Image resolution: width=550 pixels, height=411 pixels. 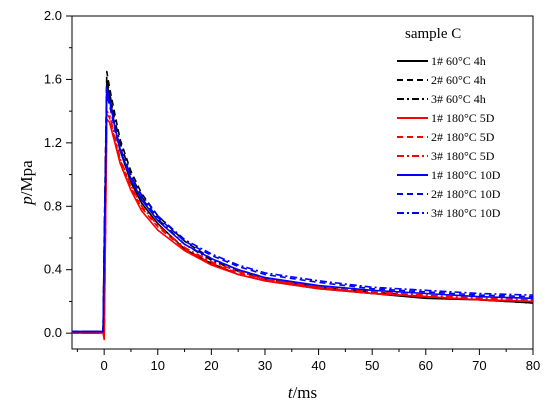 What do you see at coordinates (308, 361) in the screenshot?
I see `x-axis-ticks: 0 10 20 30 40 50 60 70 80` at bounding box center [308, 361].